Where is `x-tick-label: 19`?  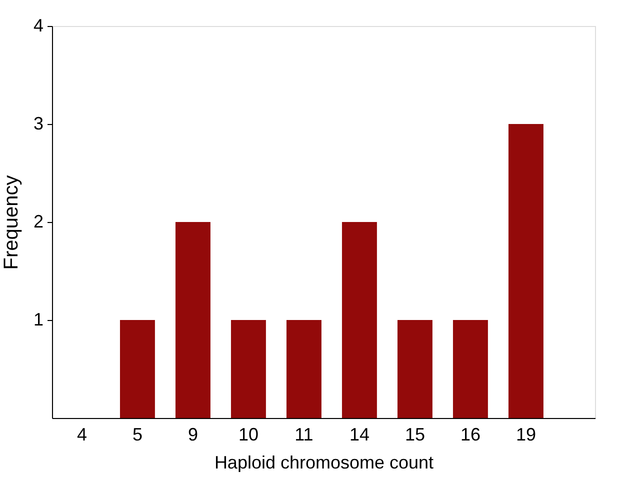
x-tick-label: 19 is located at coordinates (526, 434).